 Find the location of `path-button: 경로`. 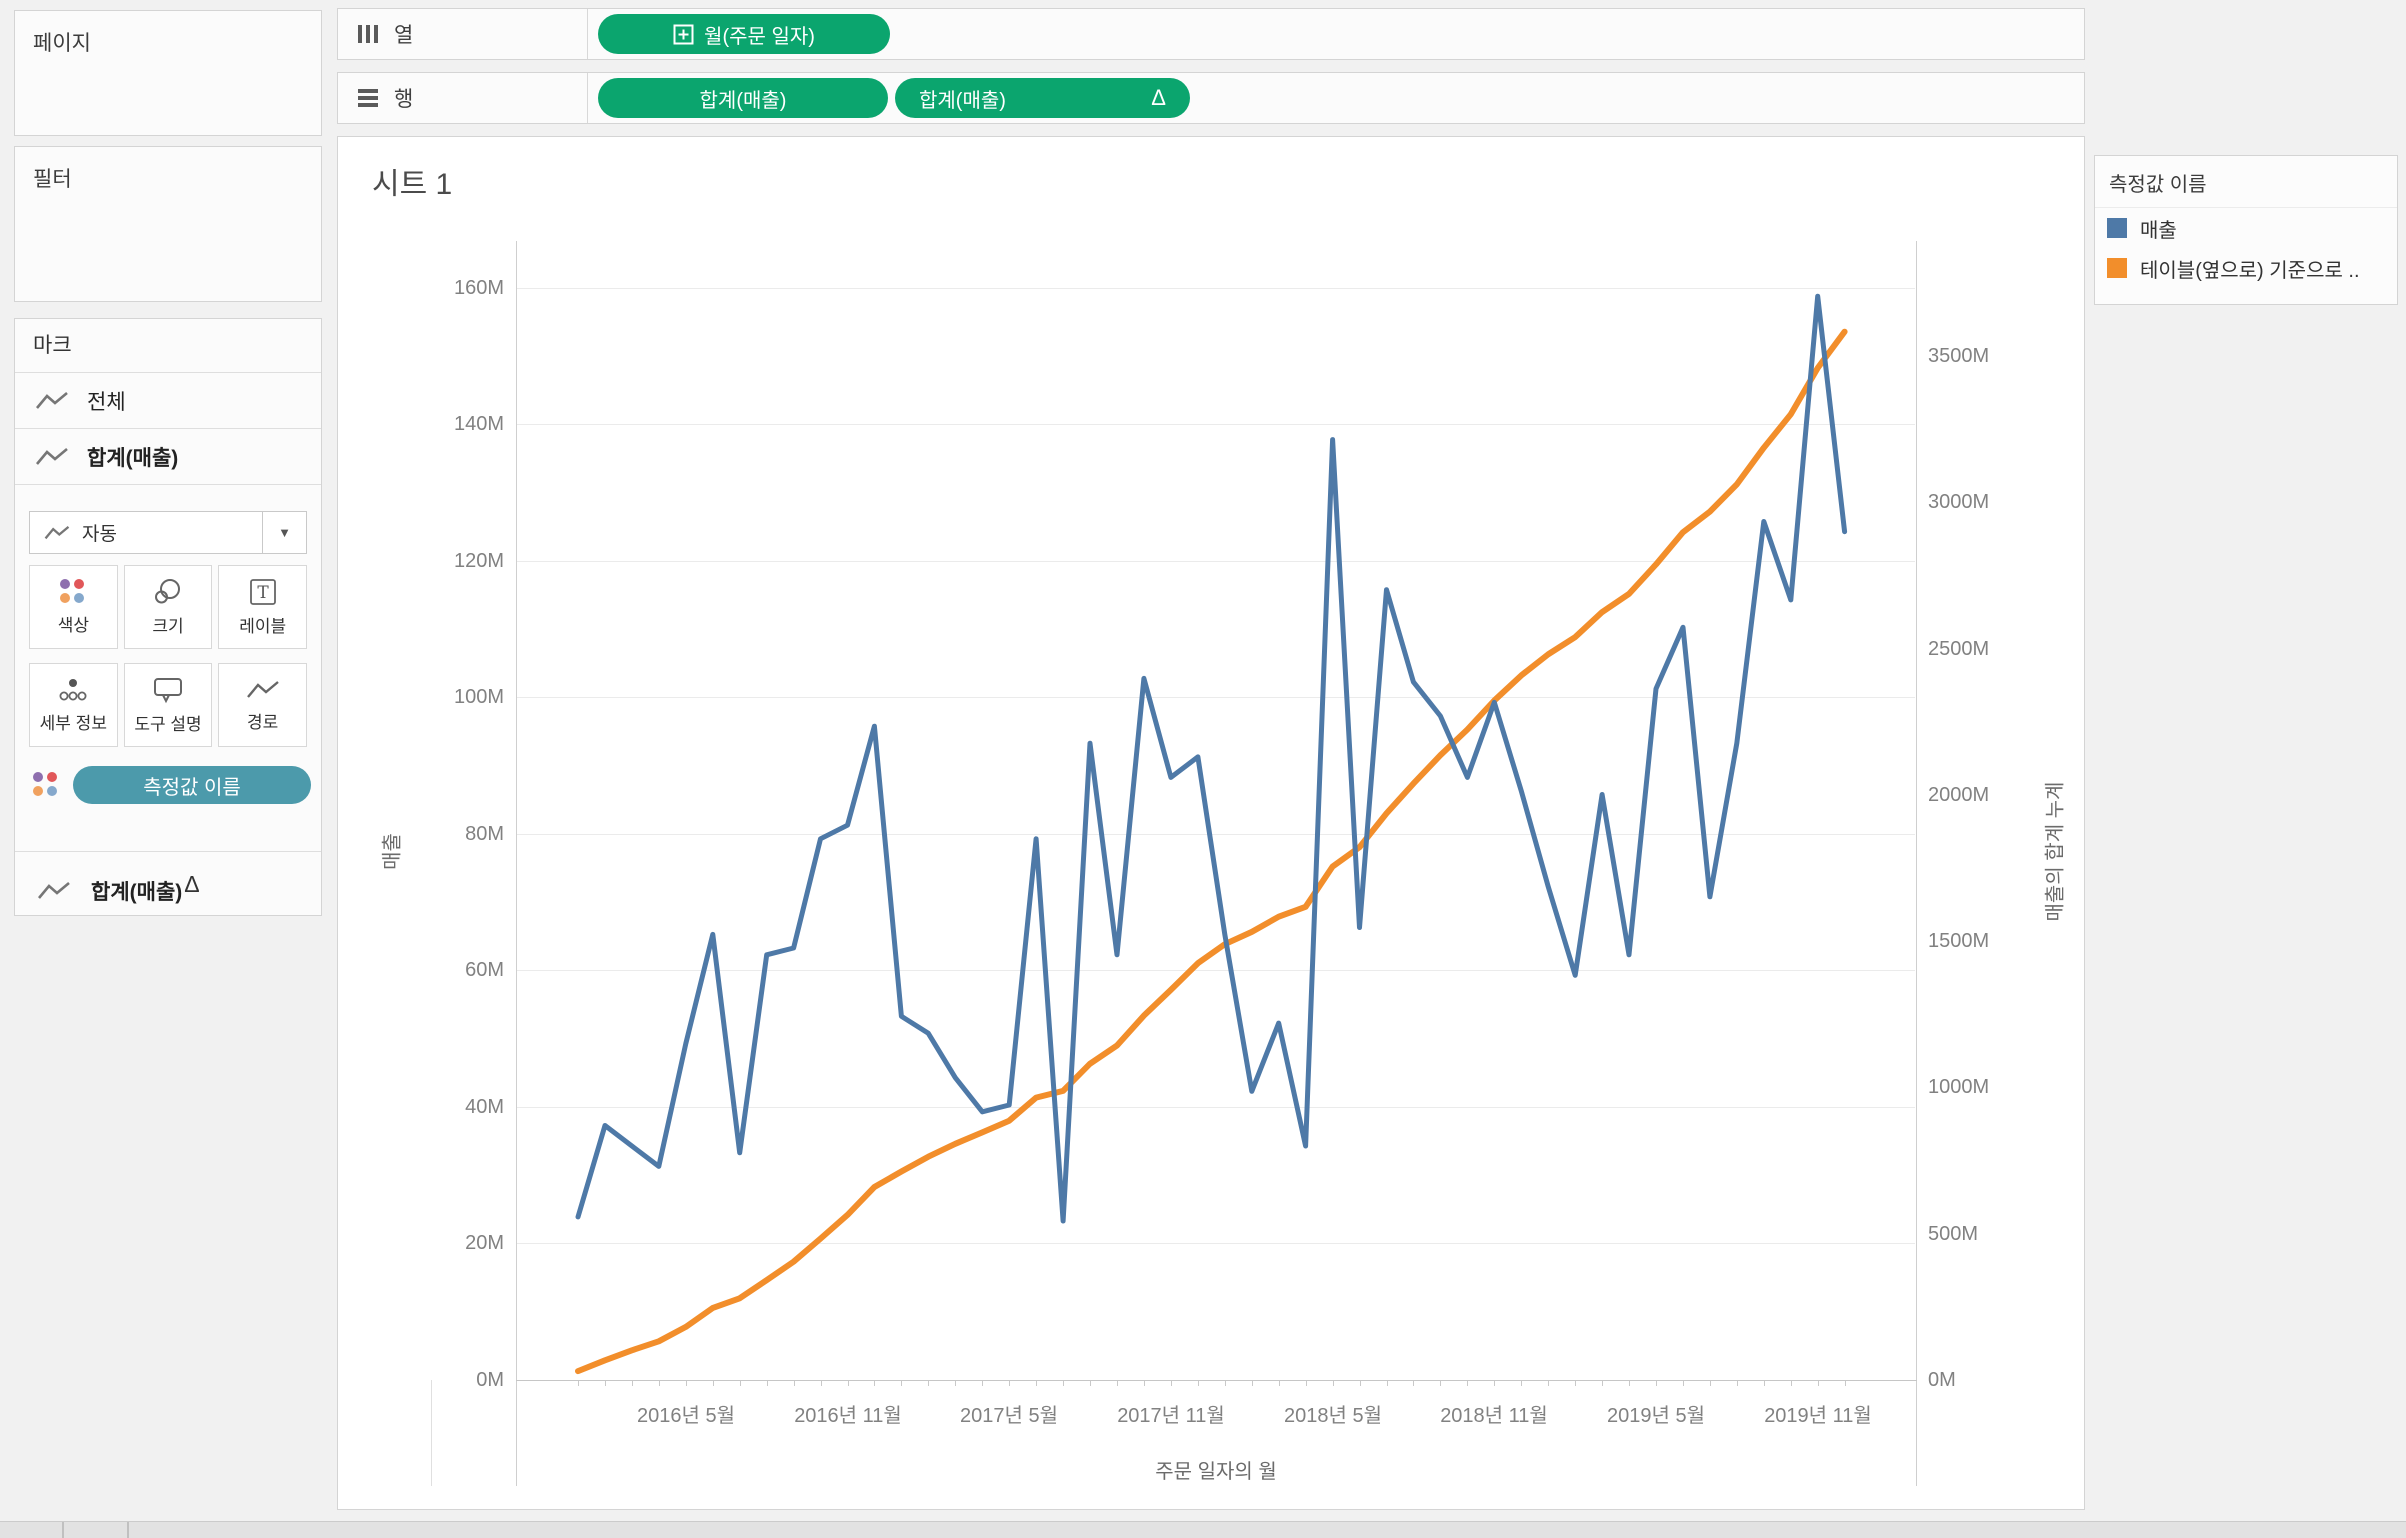

path-button: 경로 is located at coordinates (262, 705).